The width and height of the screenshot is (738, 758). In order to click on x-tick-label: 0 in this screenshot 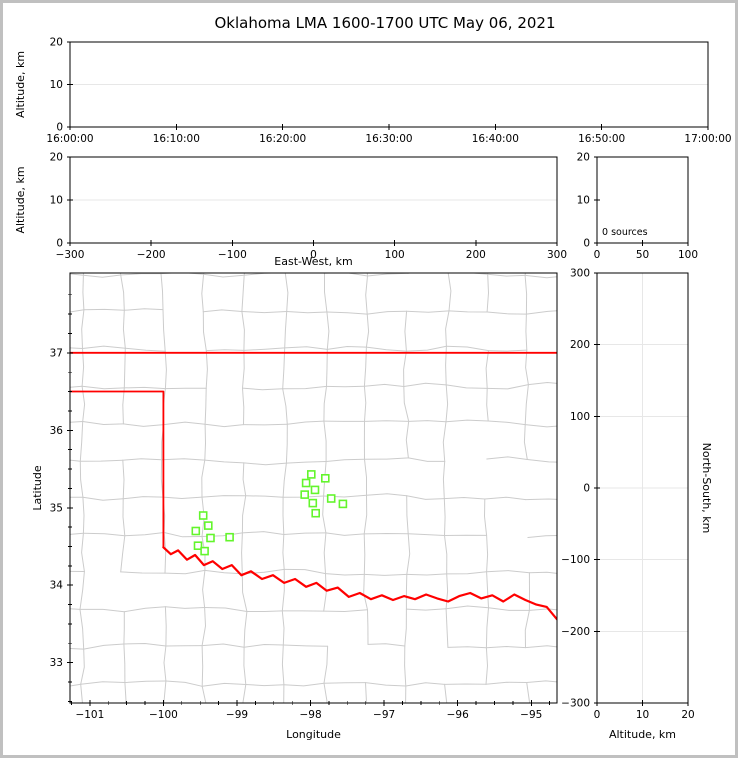, I will do `click(597, 255)`.